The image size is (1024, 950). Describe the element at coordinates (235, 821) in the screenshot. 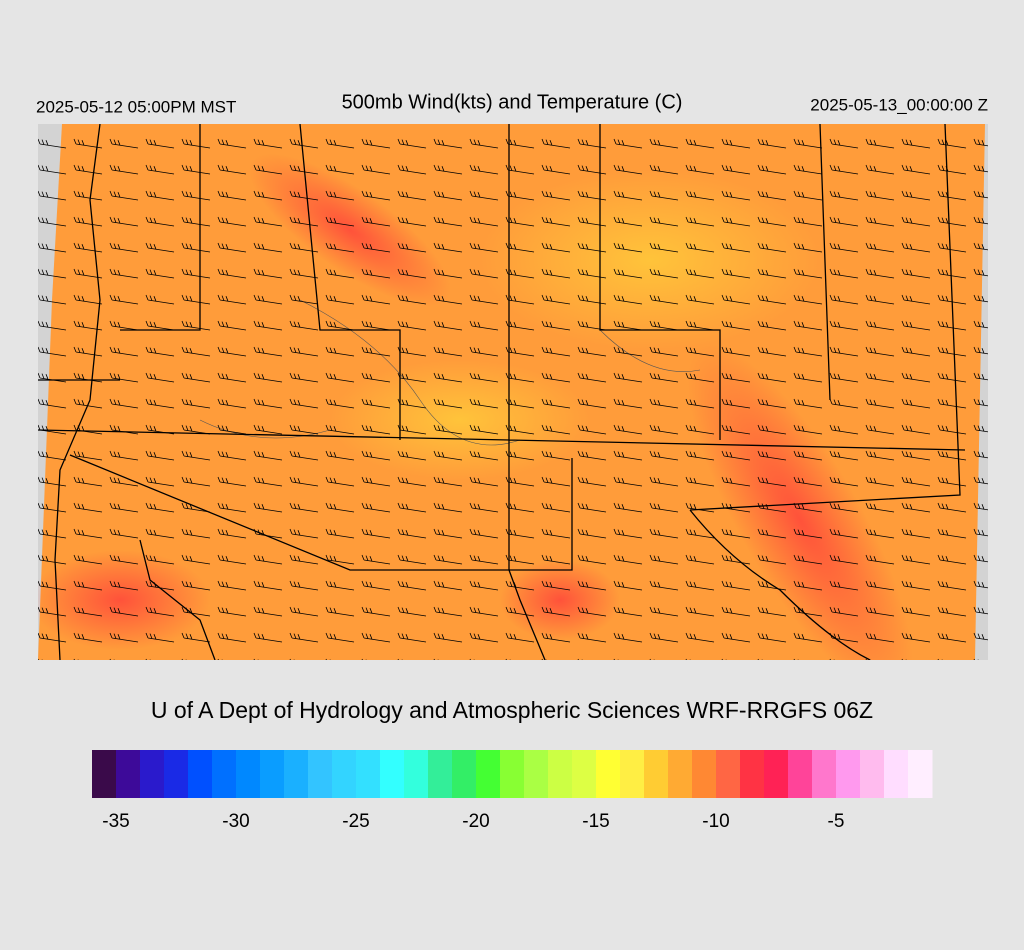

I see `colorbar-tick-label: -30` at that location.